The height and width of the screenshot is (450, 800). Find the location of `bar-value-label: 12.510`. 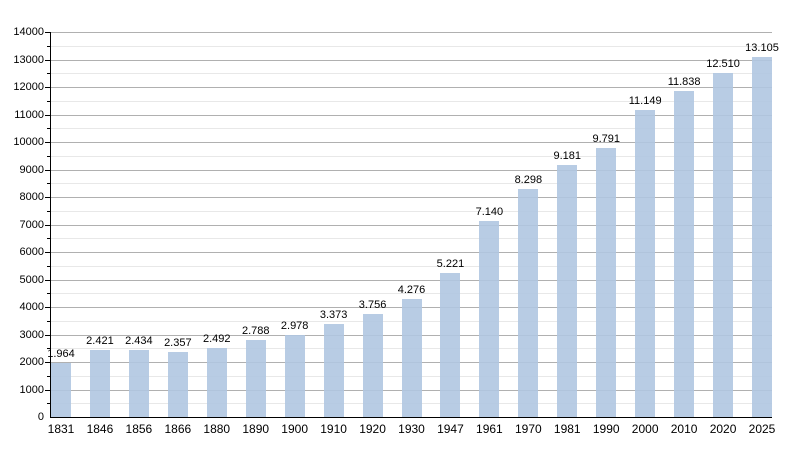

bar-value-label: 12.510 is located at coordinates (723, 63).